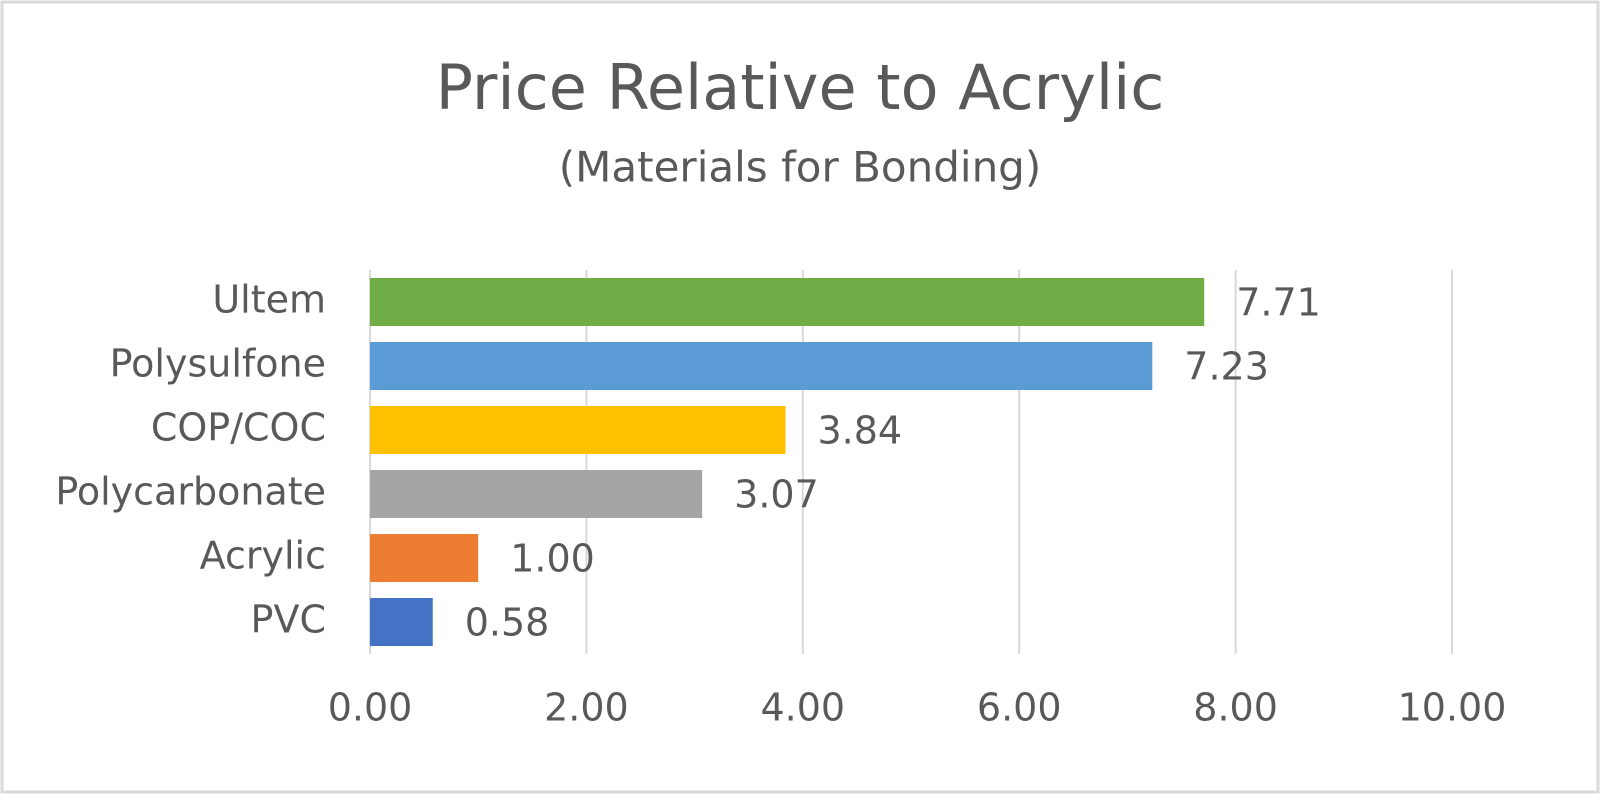  I want to click on data-label: 3.07, so click(776, 495).